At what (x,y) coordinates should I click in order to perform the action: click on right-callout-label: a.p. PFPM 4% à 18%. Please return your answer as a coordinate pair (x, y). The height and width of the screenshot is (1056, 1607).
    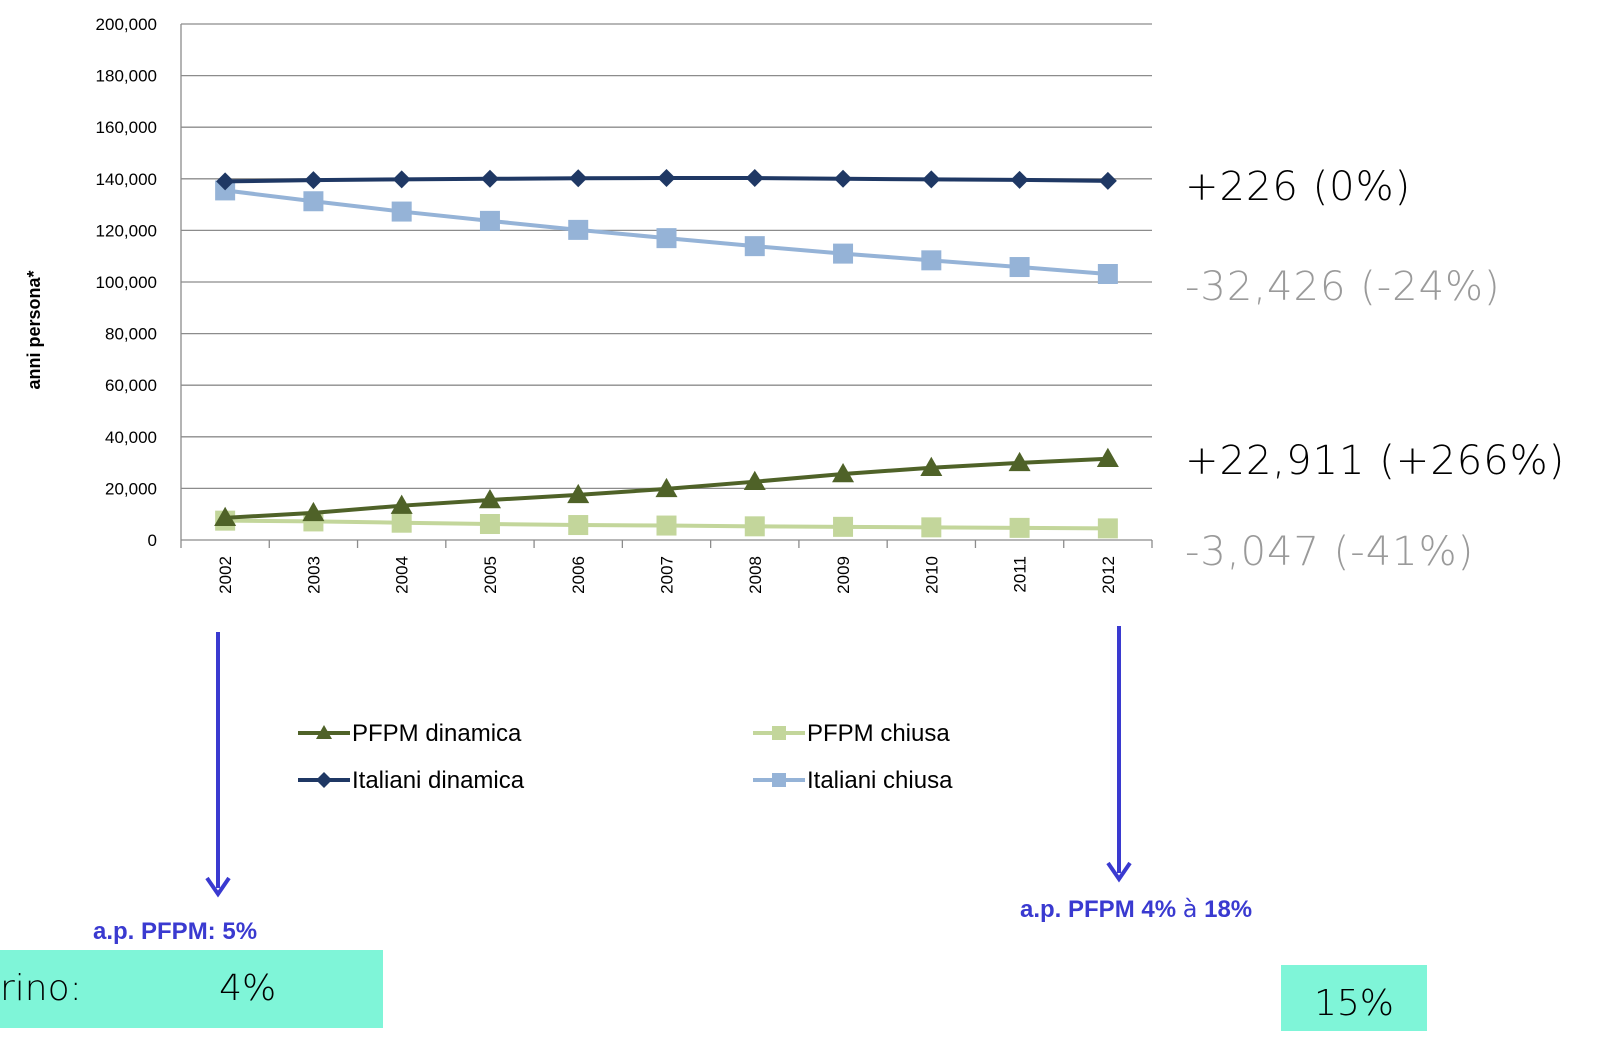
    Looking at the image, I should click on (1136, 909).